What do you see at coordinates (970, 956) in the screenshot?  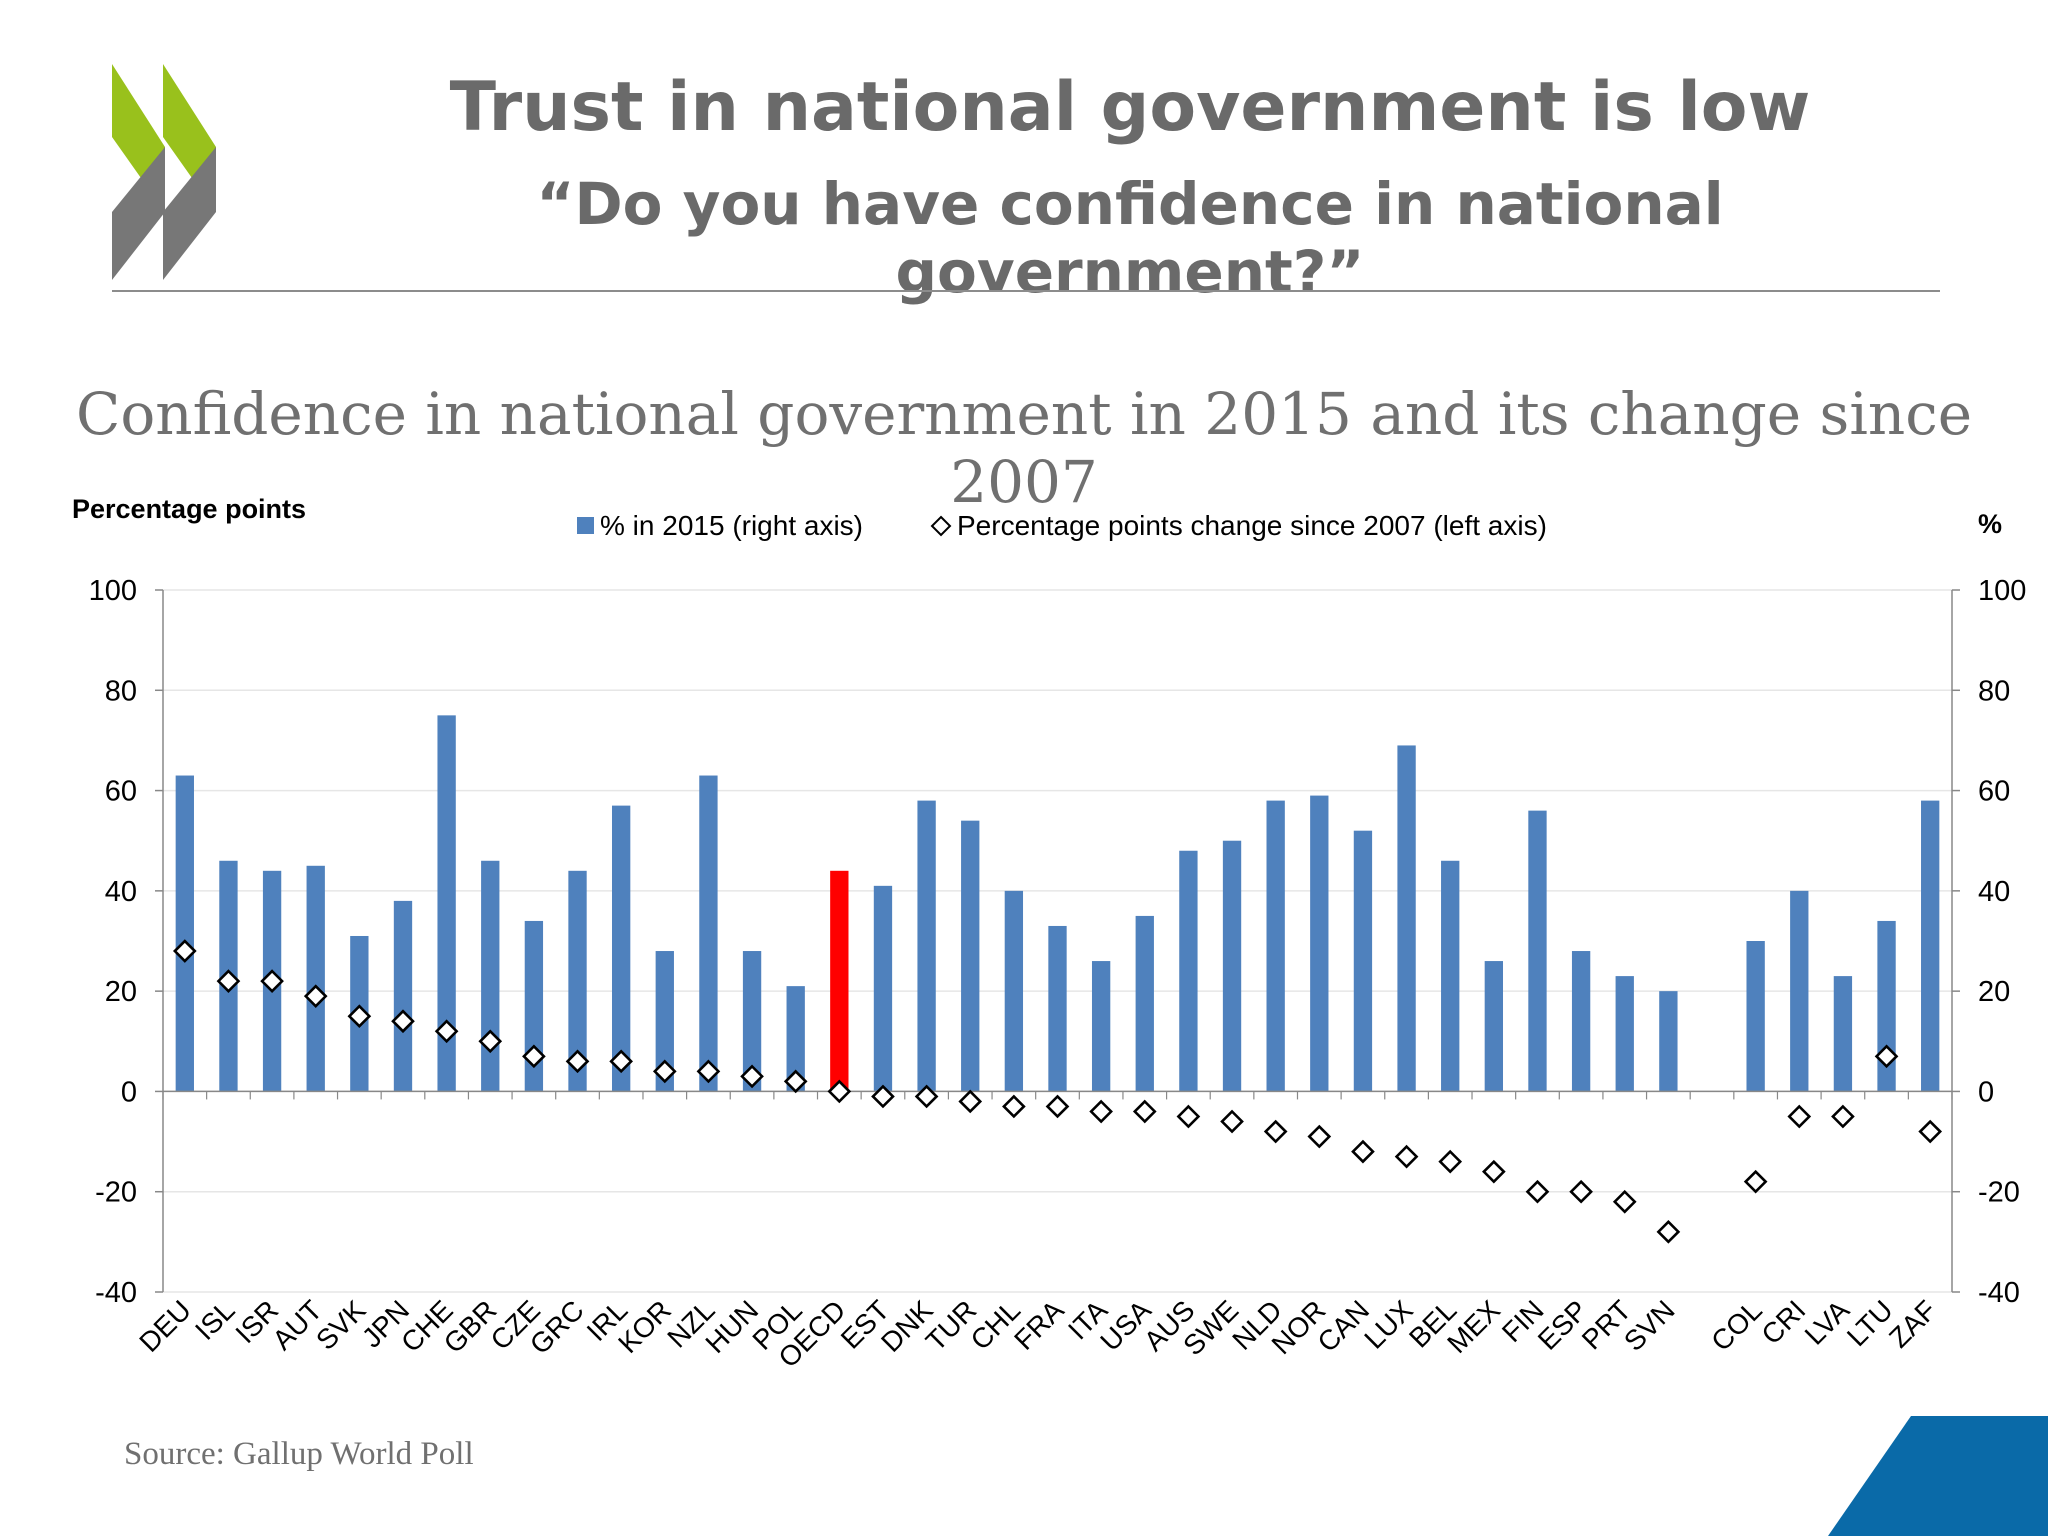 I see `bar-tur` at bounding box center [970, 956].